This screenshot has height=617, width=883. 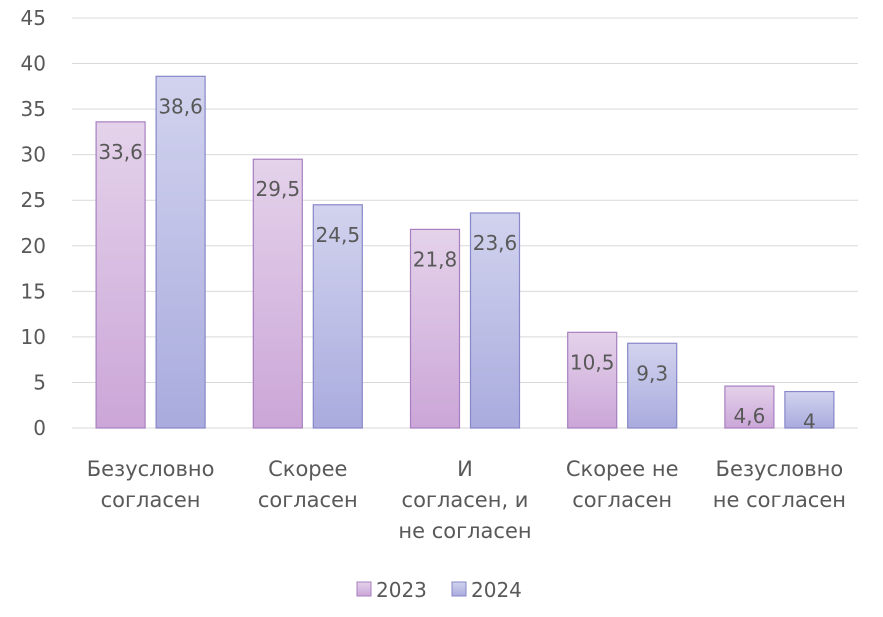 I want to click on data-label-2024-cat2: 23,6, so click(x=495, y=243).